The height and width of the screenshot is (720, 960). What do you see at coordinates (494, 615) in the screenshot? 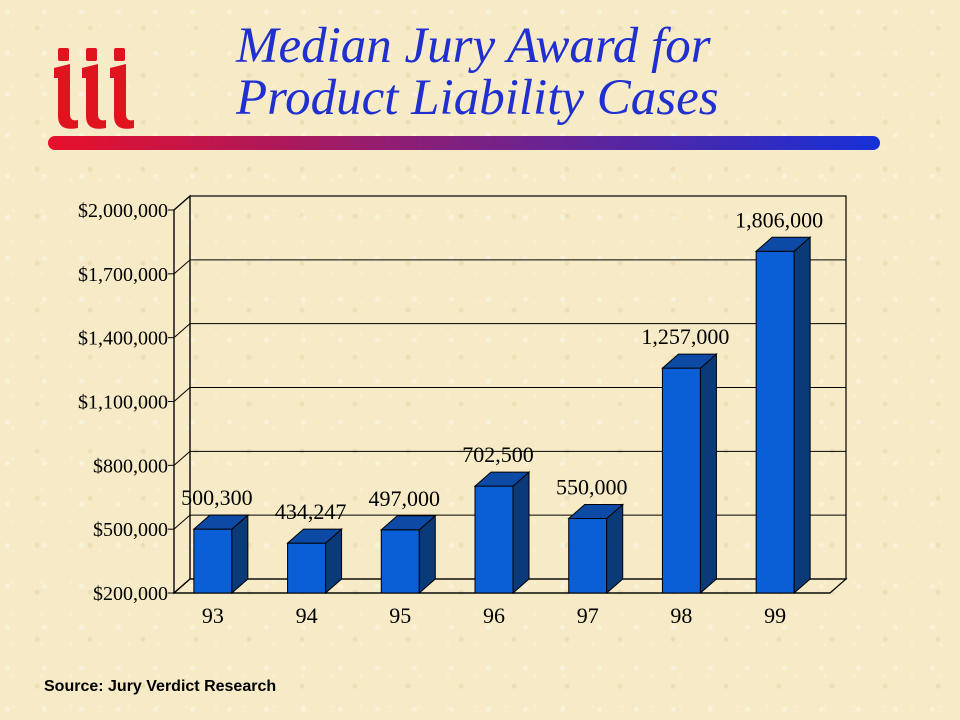
I see `x-tick-label: 96` at bounding box center [494, 615].